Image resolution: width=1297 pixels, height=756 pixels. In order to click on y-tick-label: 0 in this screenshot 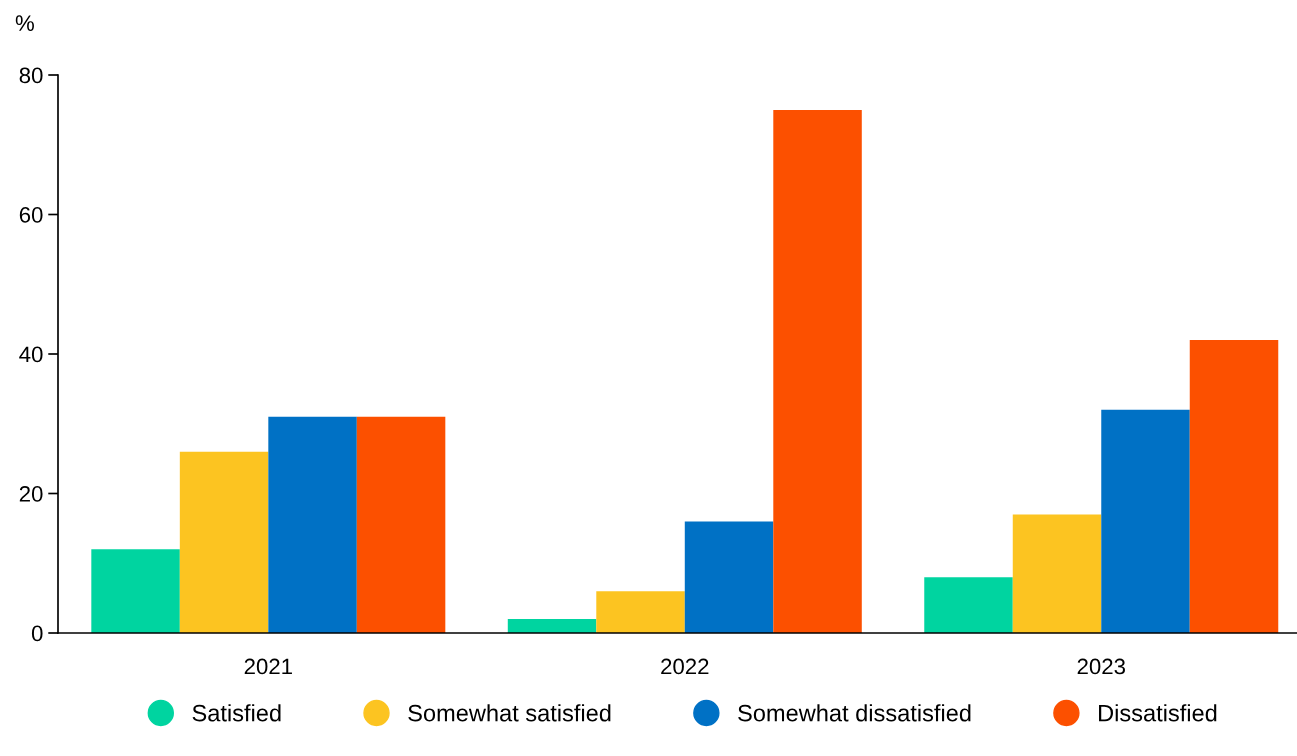, I will do `click(37, 633)`.